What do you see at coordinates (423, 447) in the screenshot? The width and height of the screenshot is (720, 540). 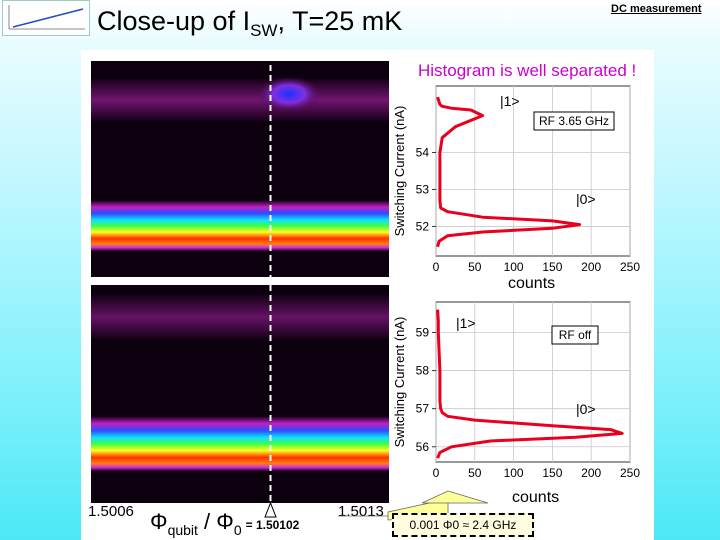 I see `y-tick-label: 56` at bounding box center [423, 447].